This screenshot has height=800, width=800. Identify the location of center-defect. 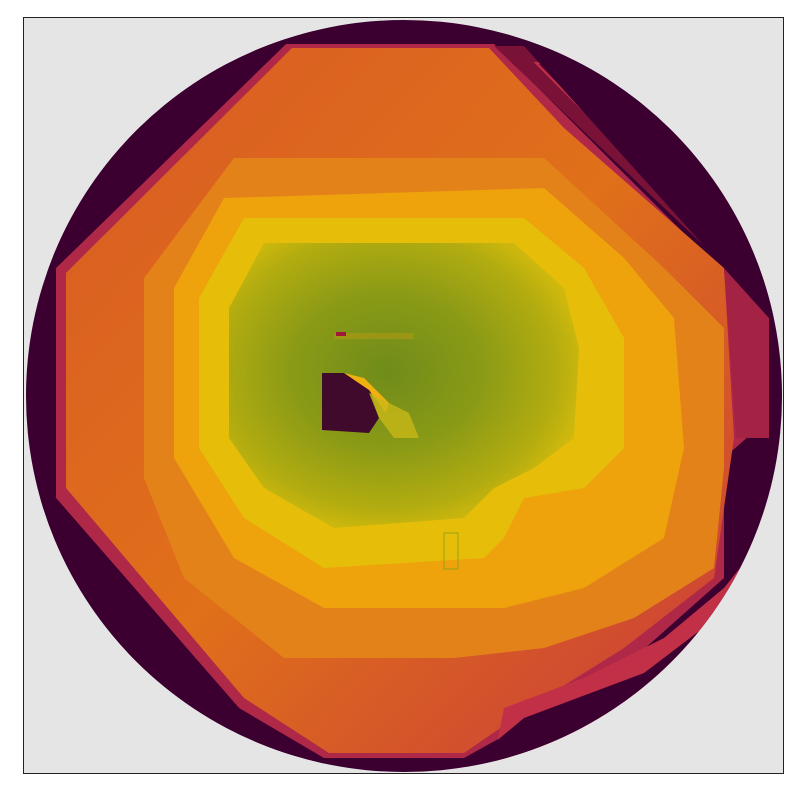
(350, 403).